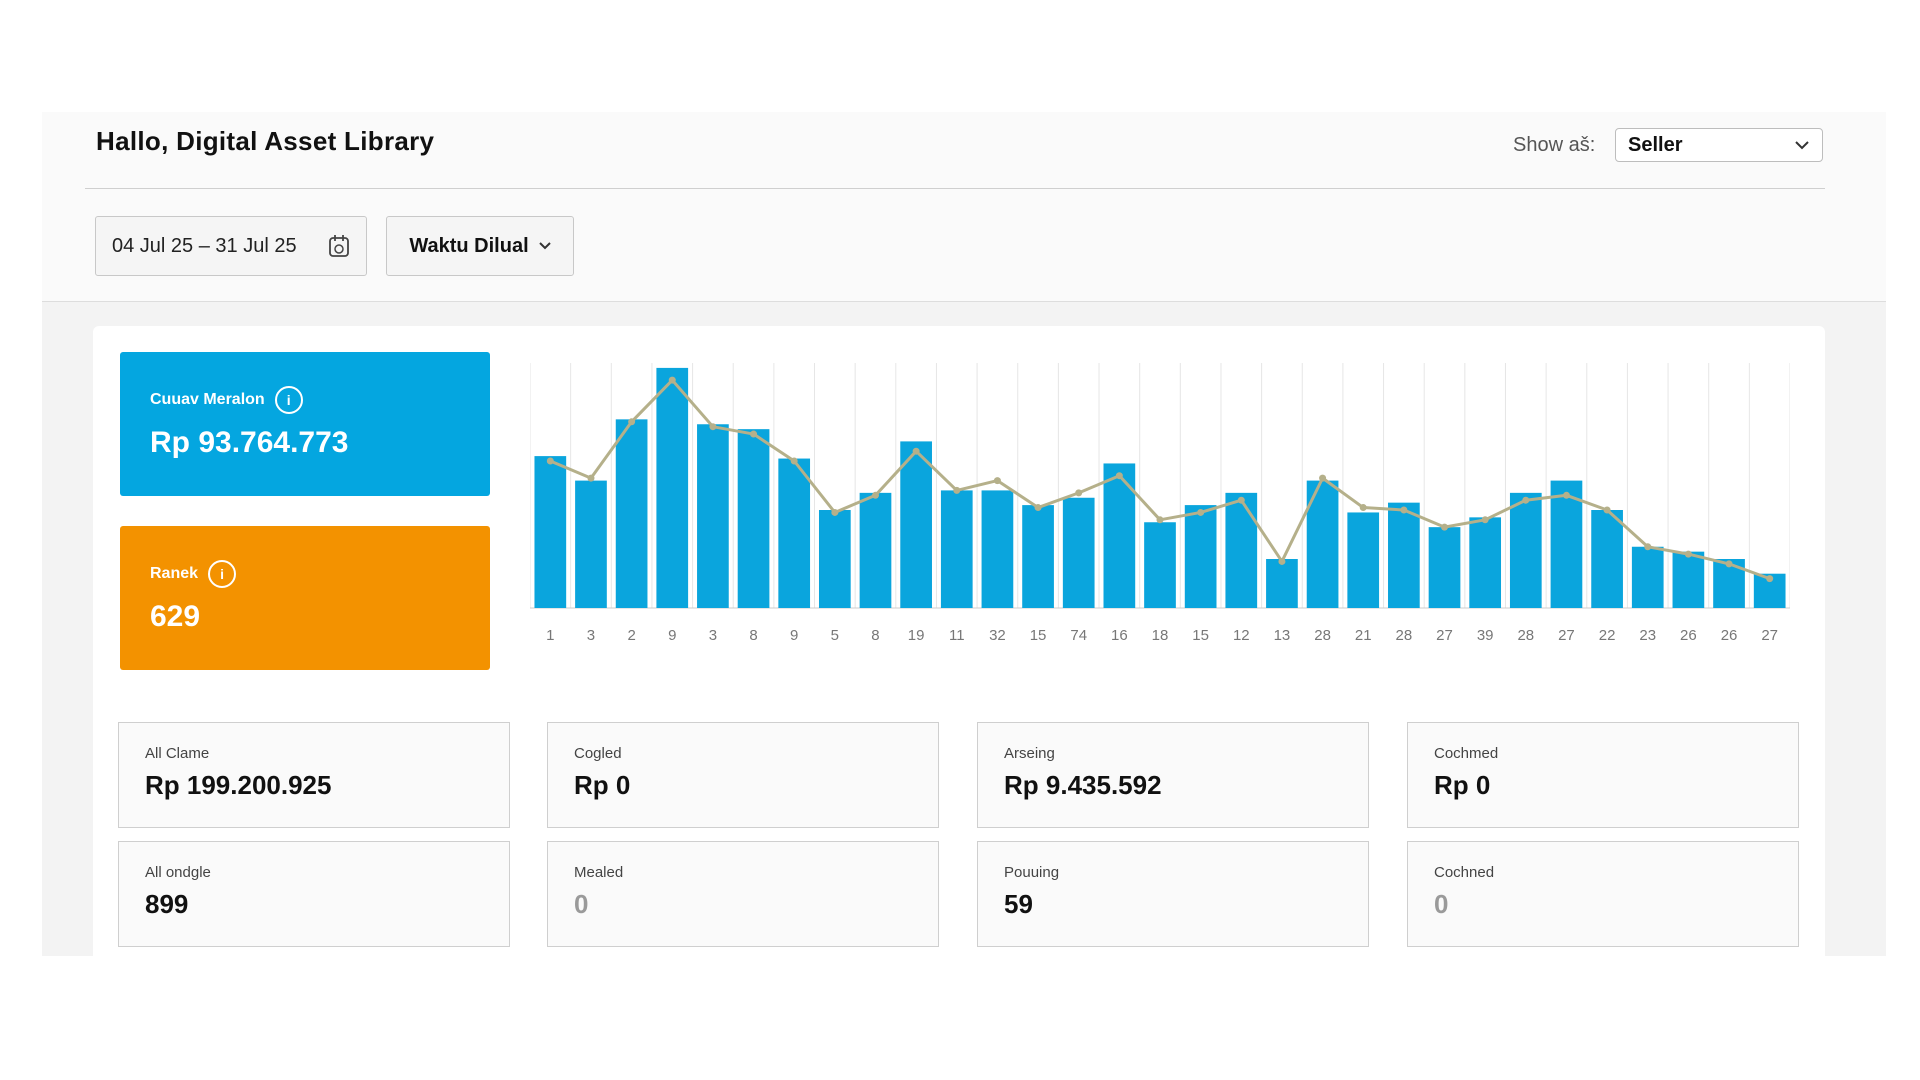  Describe the element at coordinates (305, 598) in the screenshot. I see `highlight-count: Ranek i 629` at that location.